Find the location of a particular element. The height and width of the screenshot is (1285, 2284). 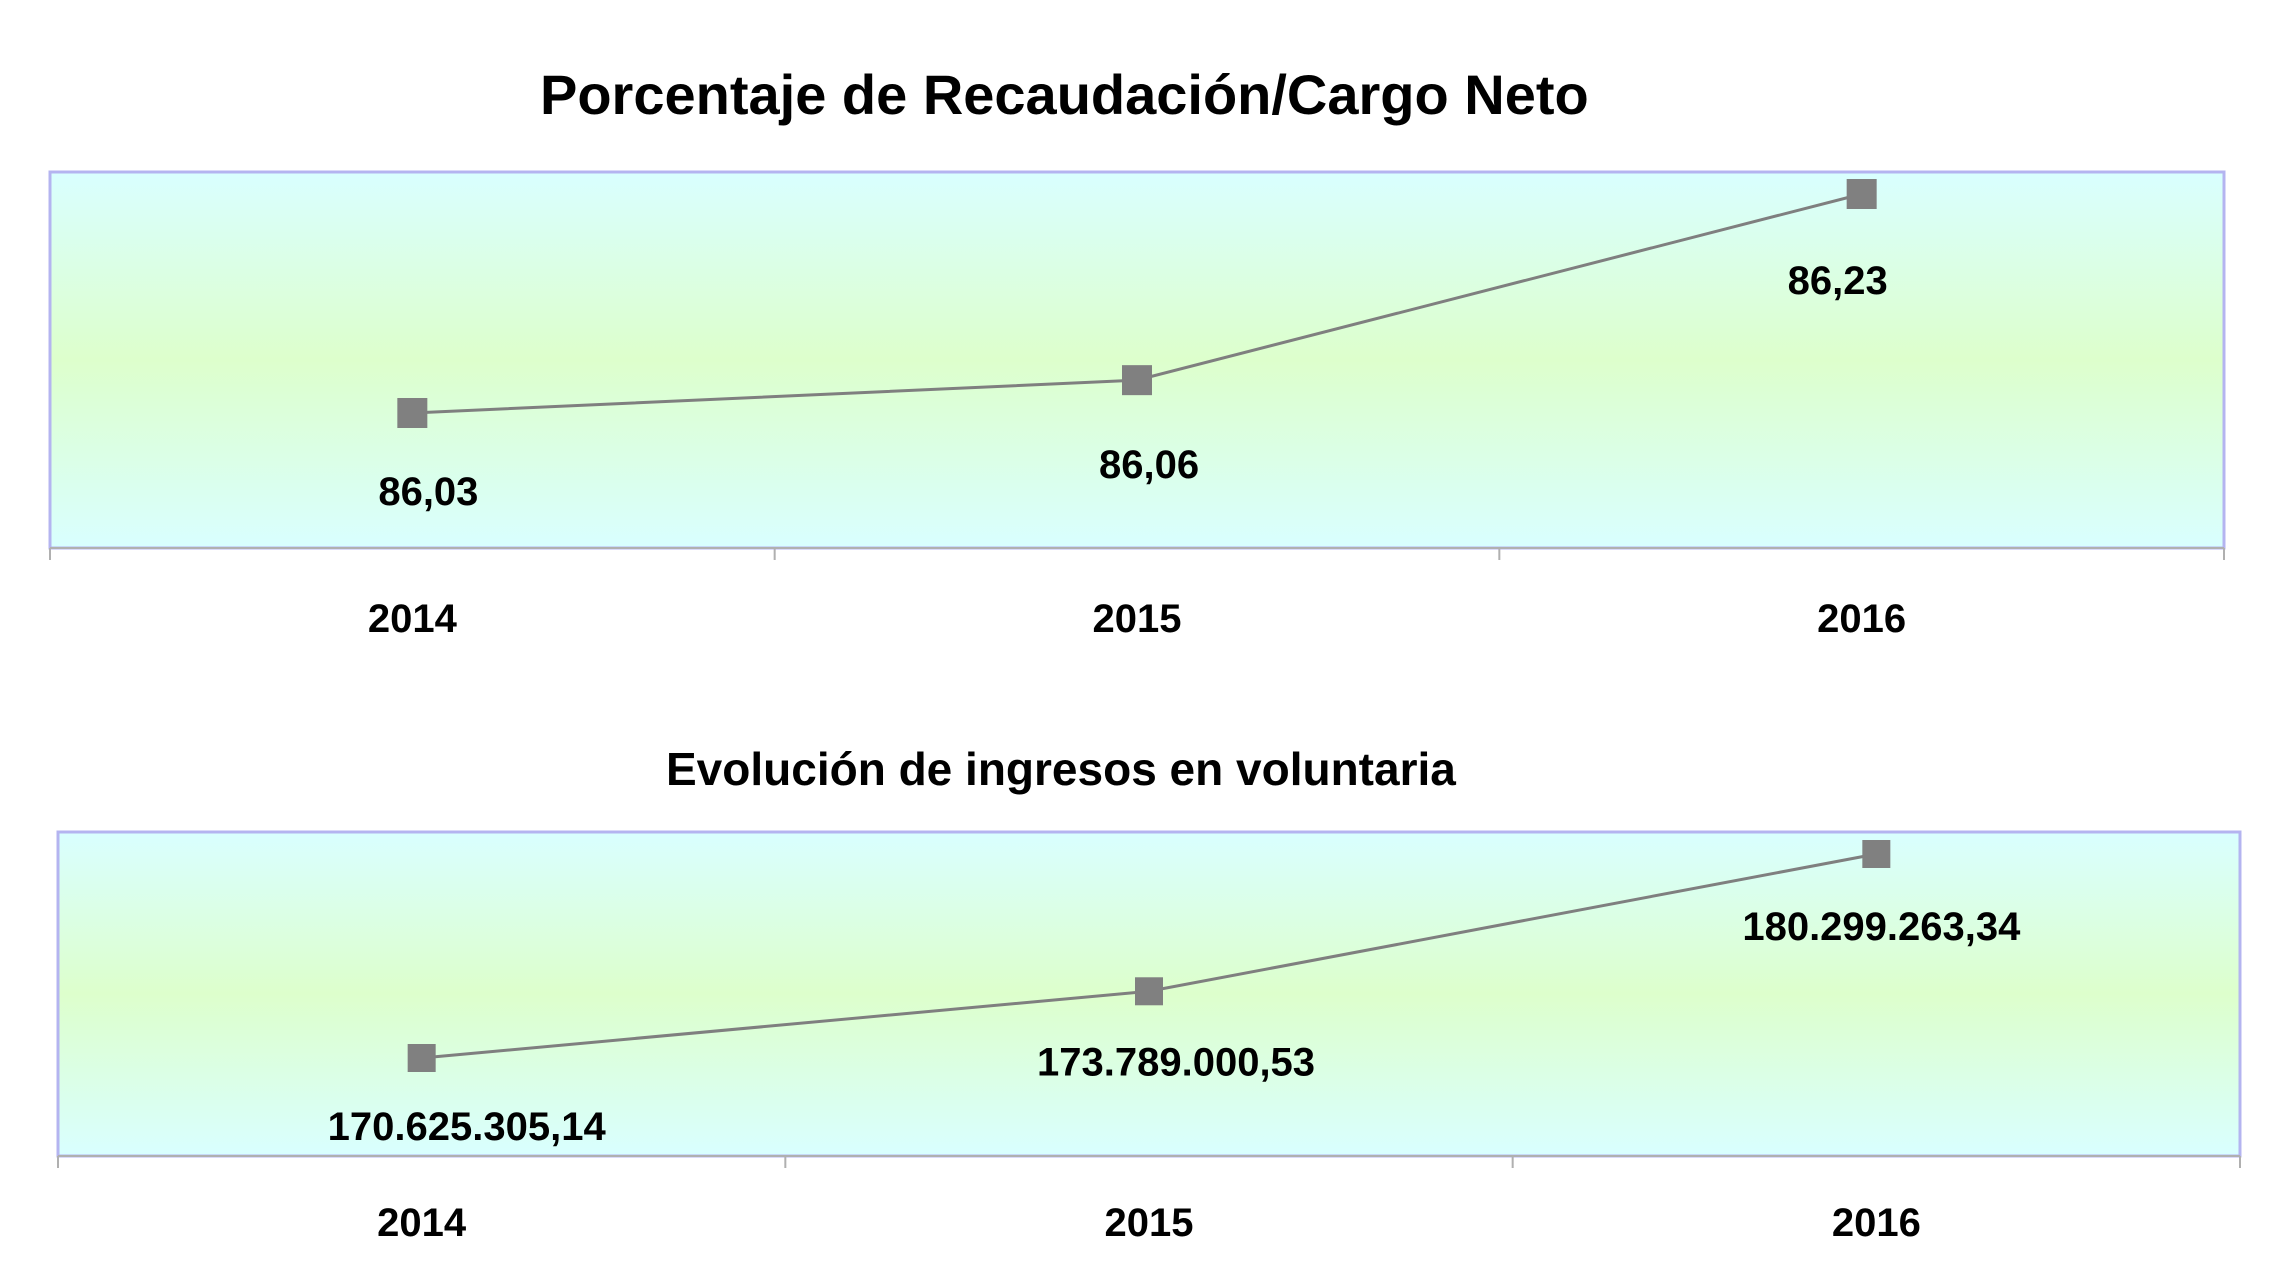

data-label-2016: 180.299.263,34 is located at coordinates (1881, 927).